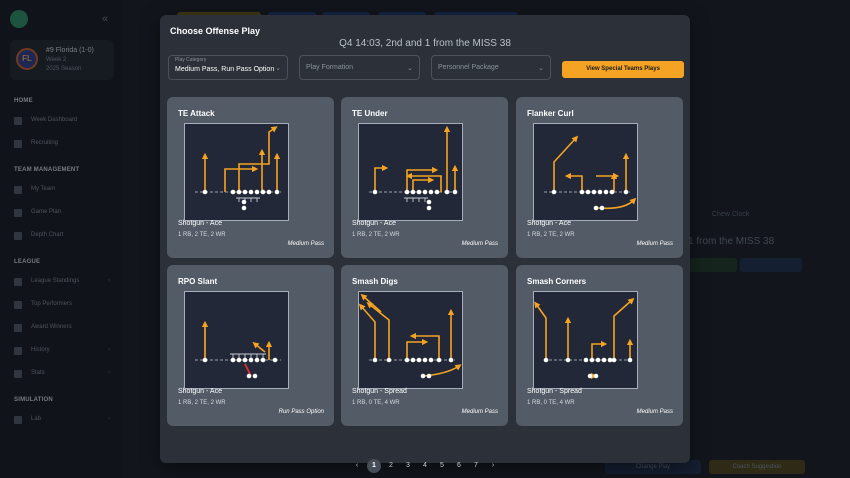 This screenshot has width=850, height=478. What do you see at coordinates (64, 144) in the screenshot?
I see `sidebar-item: Recruiting` at bounding box center [64, 144].